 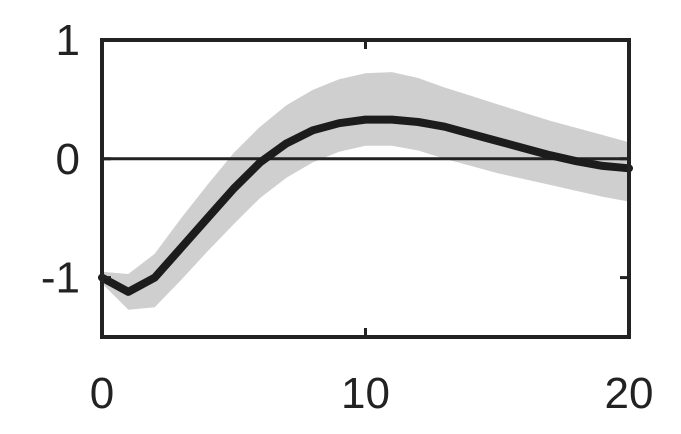 I want to click on y-tick-label: -1, so click(x=60, y=278).